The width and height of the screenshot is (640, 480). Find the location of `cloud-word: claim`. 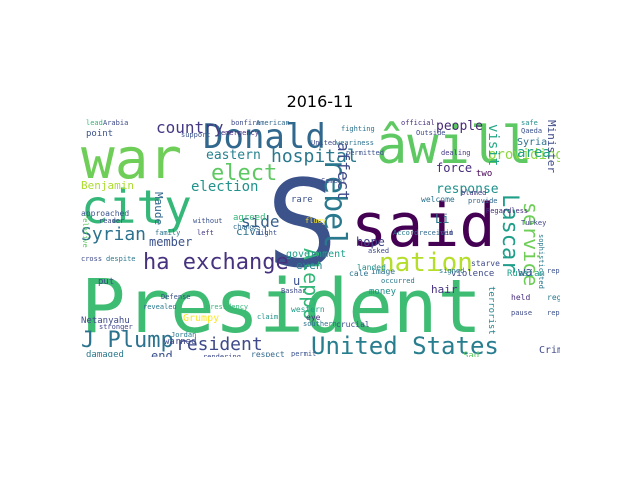

cloud-word: claim is located at coordinates (268, 317).